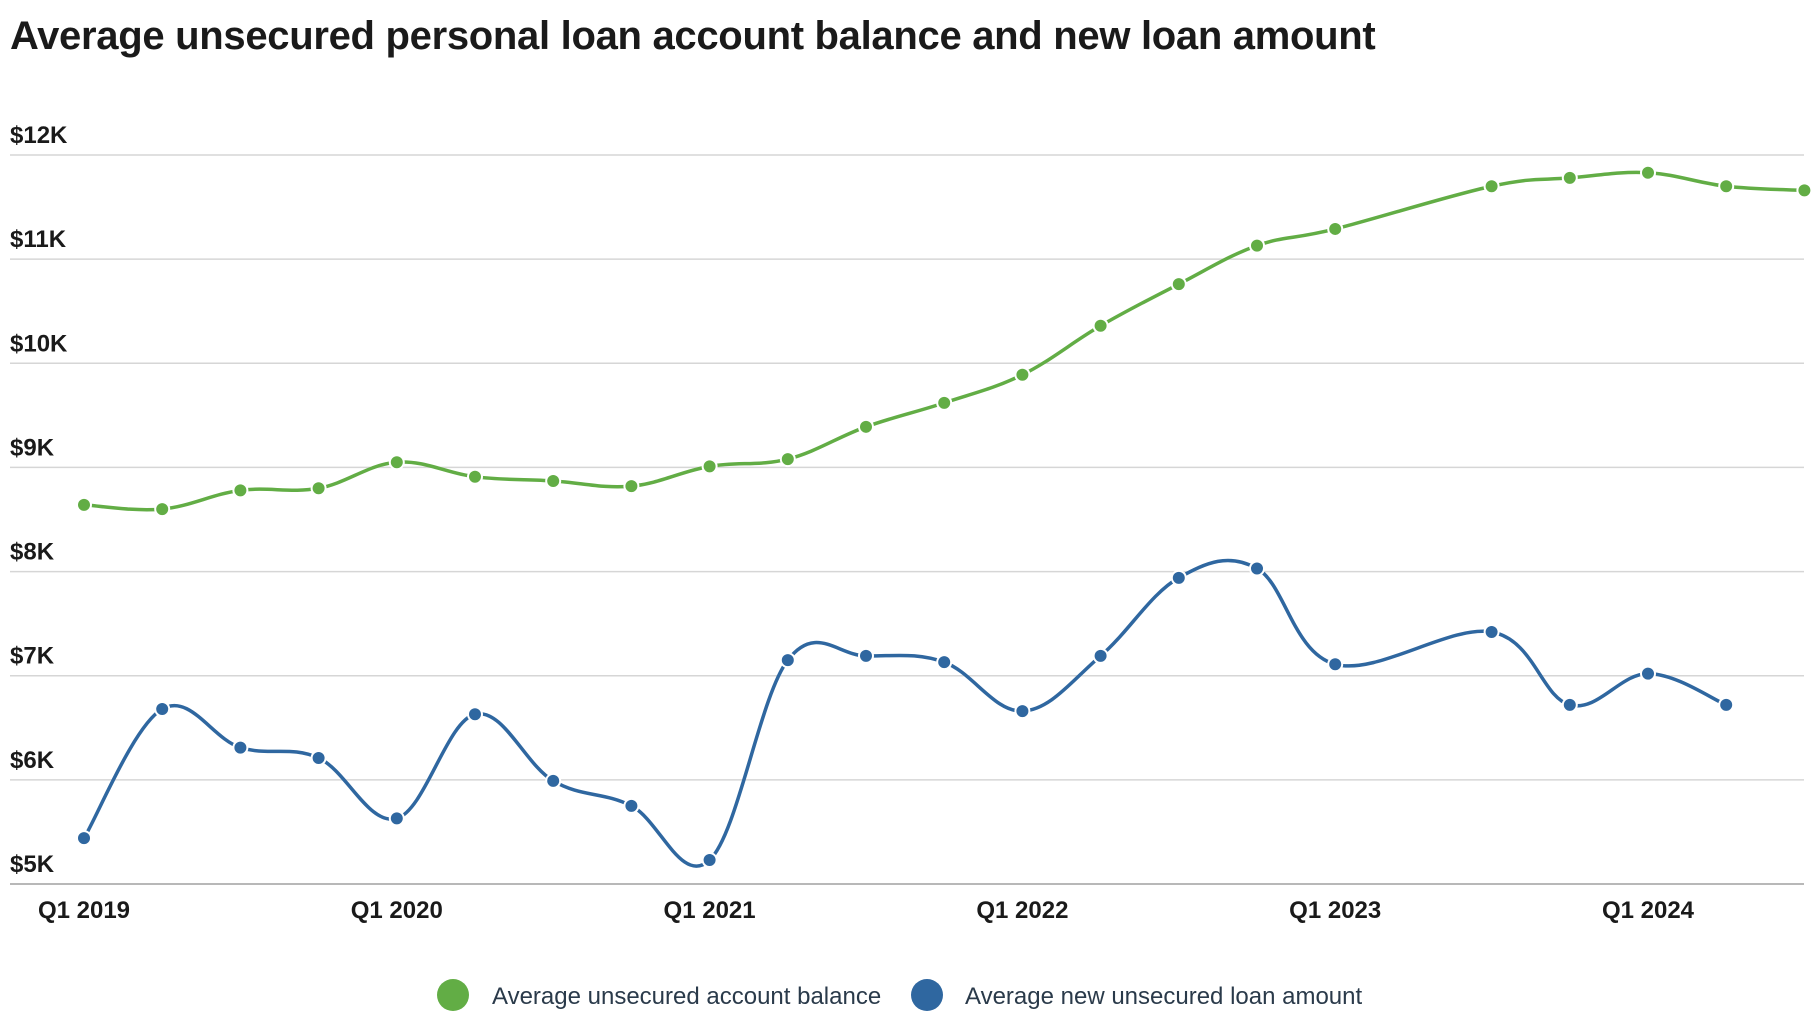 This screenshot has height=1024, width=1814. What do you see at coordinates (32, 864) in the screenshot?
I see `y-tick-label: $5K` at bounding box center [32, 864].